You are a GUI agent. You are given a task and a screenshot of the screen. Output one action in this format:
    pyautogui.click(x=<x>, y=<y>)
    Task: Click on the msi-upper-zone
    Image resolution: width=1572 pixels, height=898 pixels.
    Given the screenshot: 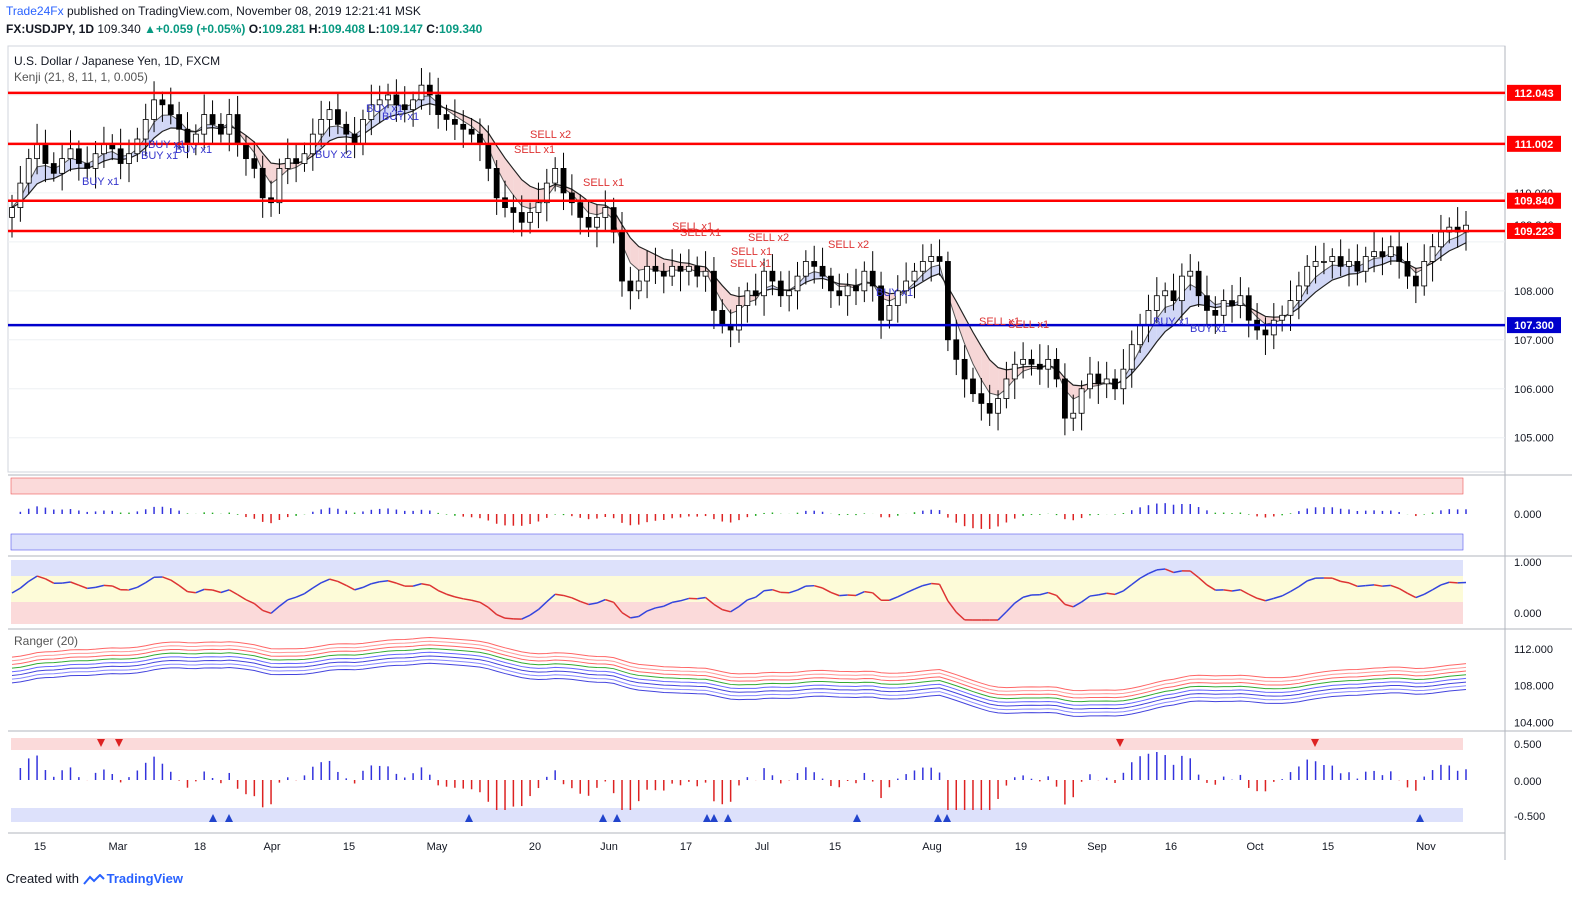 What is the action you would take?
    pyautogui.click(x=737, y=486)
    